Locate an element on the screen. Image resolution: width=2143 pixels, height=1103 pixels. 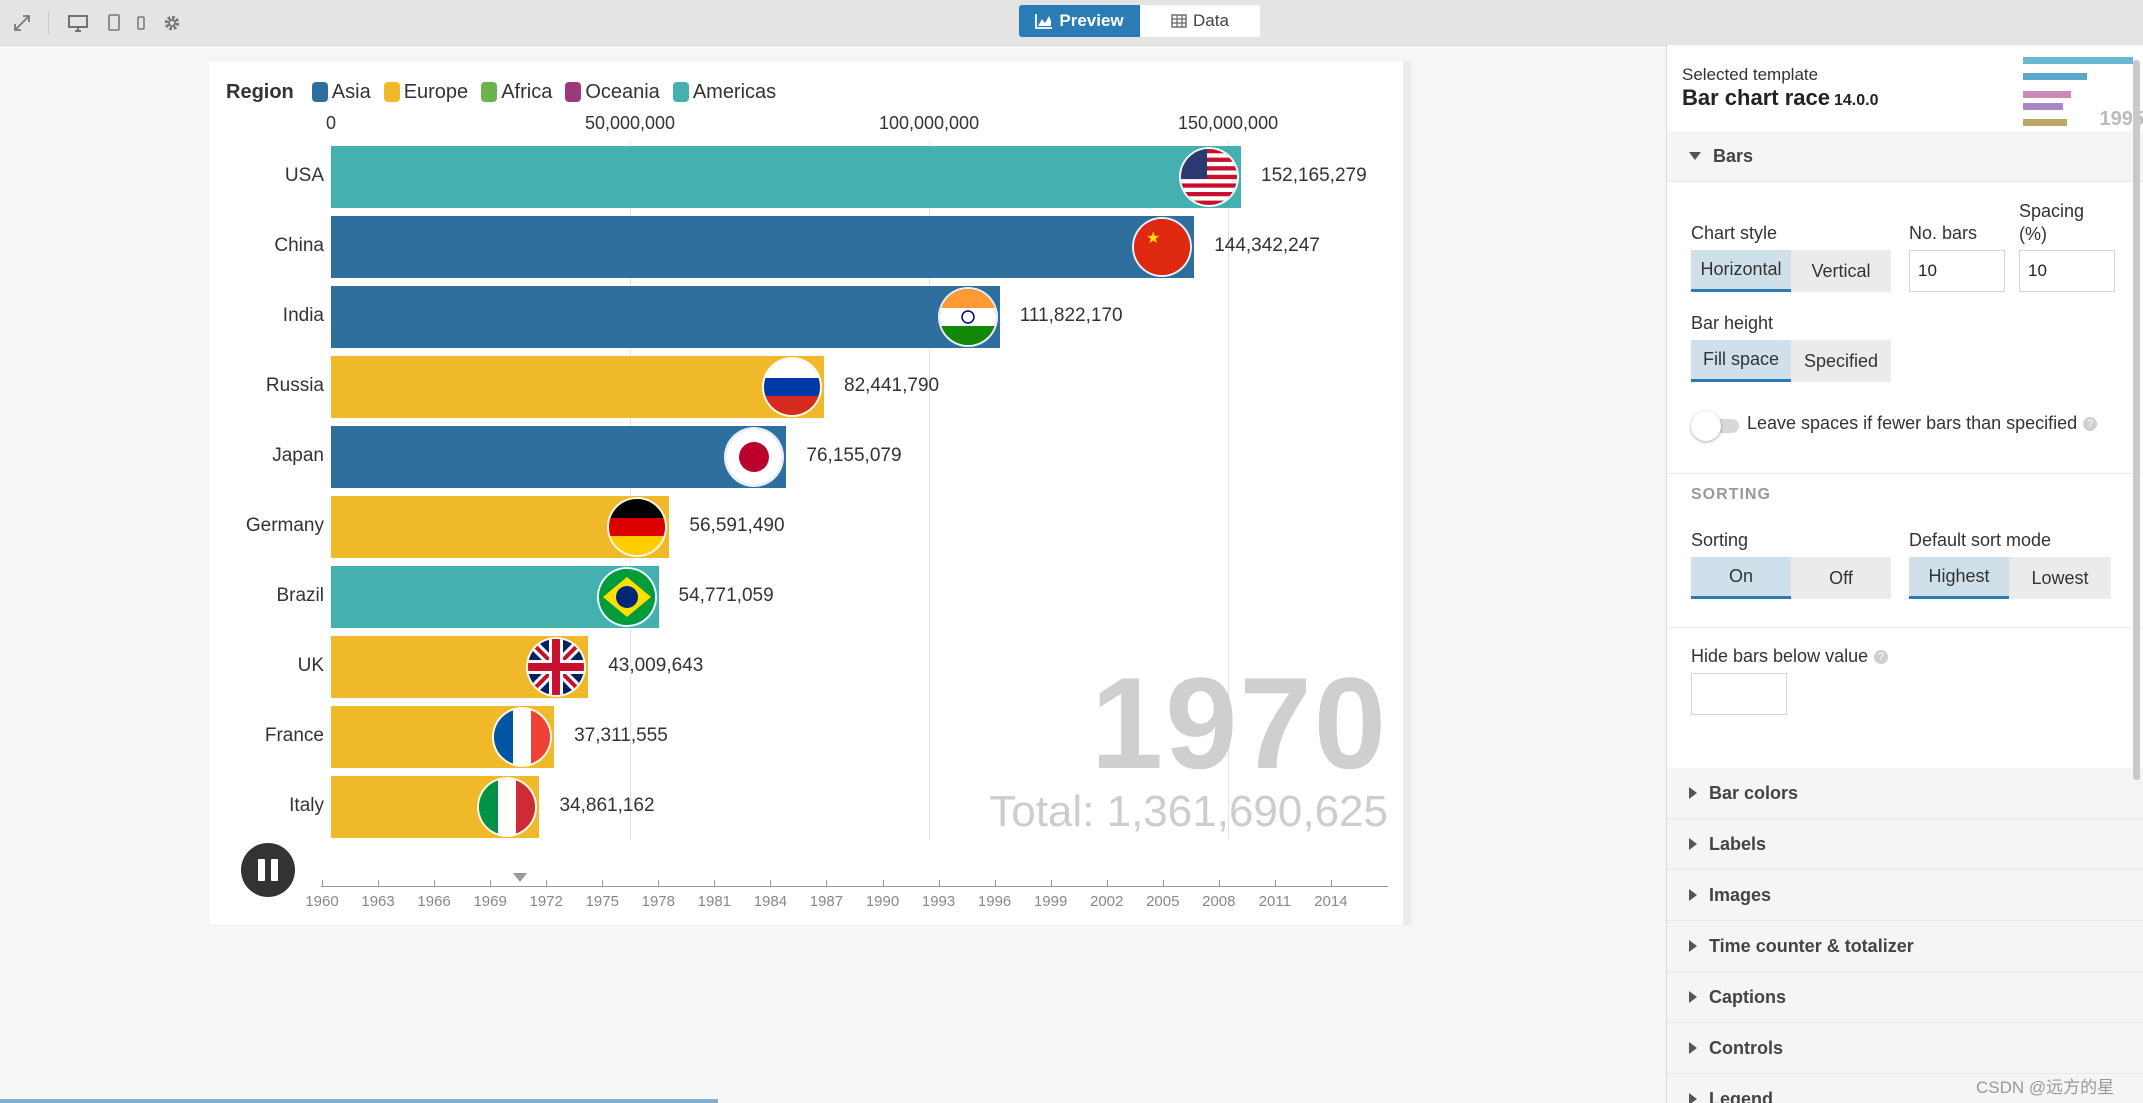
chart-style-vertical: Vertical is located at coordinates (1841, 271).